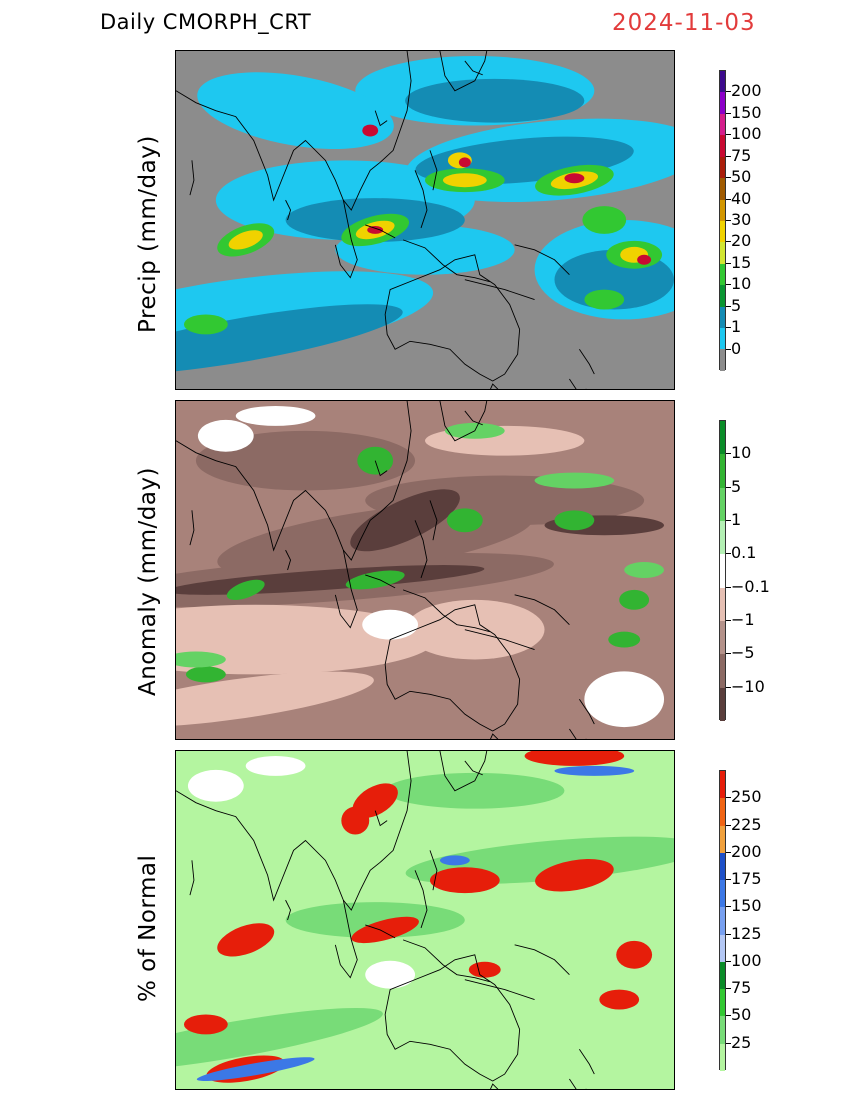 The image size is (850, 1100). What do you see at coordinates (736, 348) in the screenshot?
I see `colorbar-tick-label: 0` at bounding box center [736, 348].